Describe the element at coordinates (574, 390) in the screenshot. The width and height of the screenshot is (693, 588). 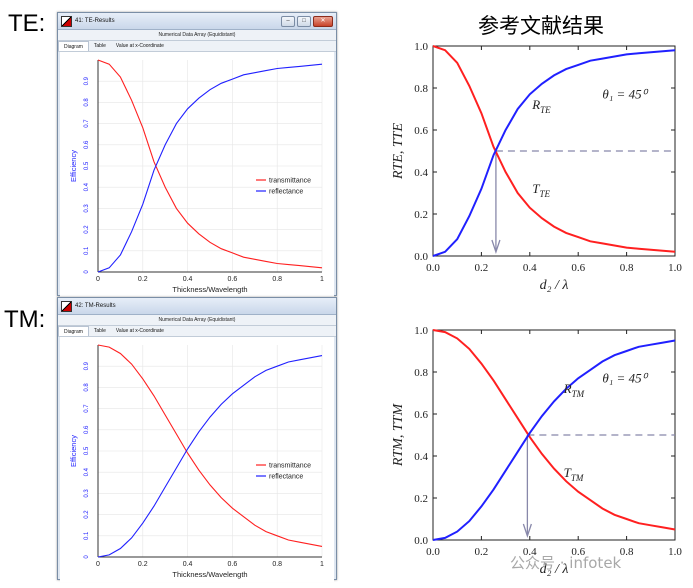
I see `reflectance-annotation: RTM` at that location.